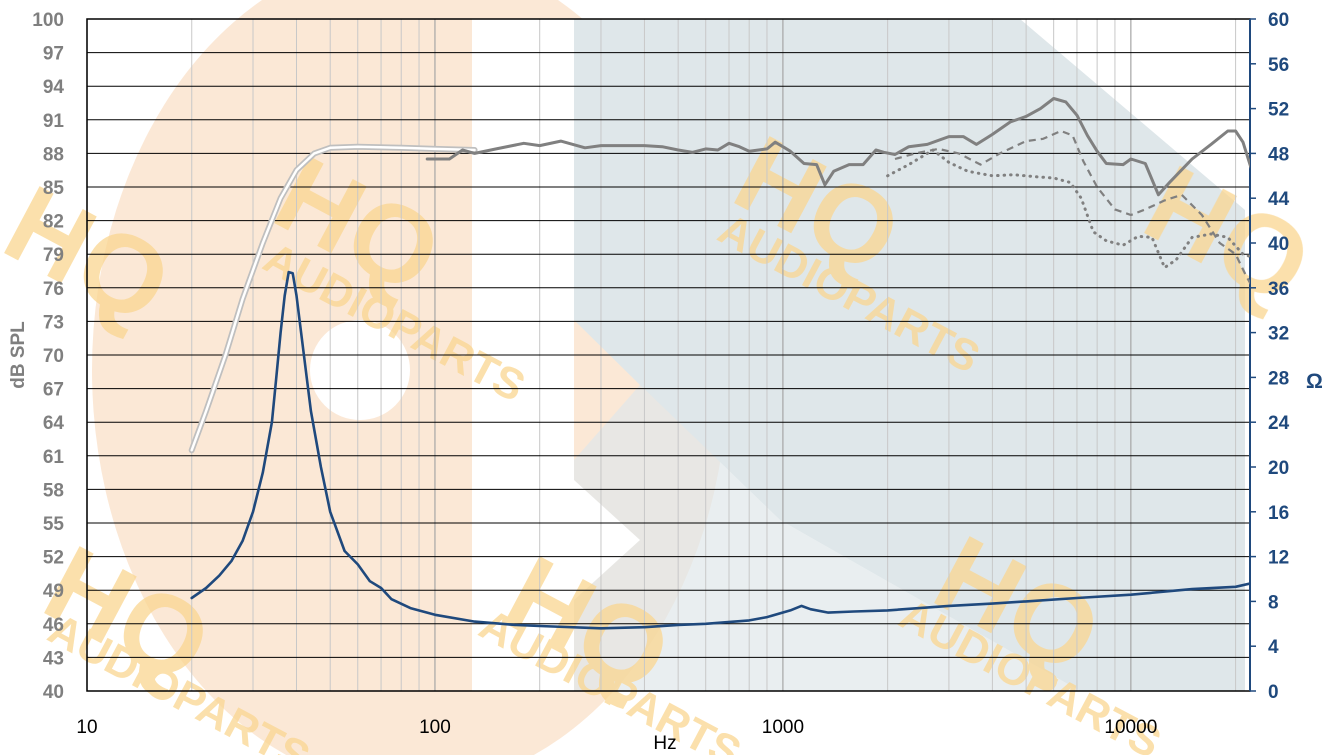 The image size is (1332, 755). Describe the element at coordinates (1278, 154) in the screenshot. I see `right-tick-label: 48` at that location.